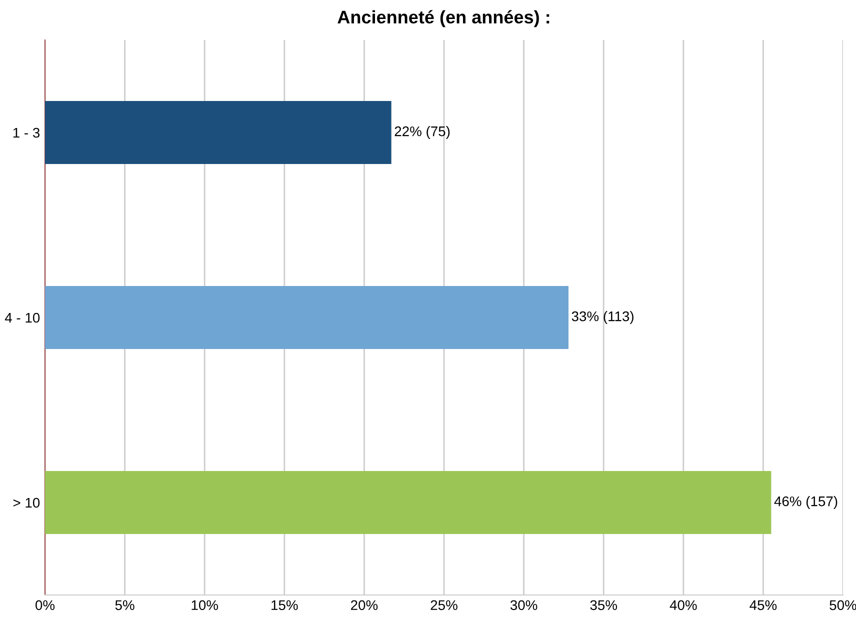 Image resolution: width=856 pixels, height=620 pixels. Describe the element at coordinates (26, 503) in the screenshot. I see `y-tick-label: > 10` at that location.